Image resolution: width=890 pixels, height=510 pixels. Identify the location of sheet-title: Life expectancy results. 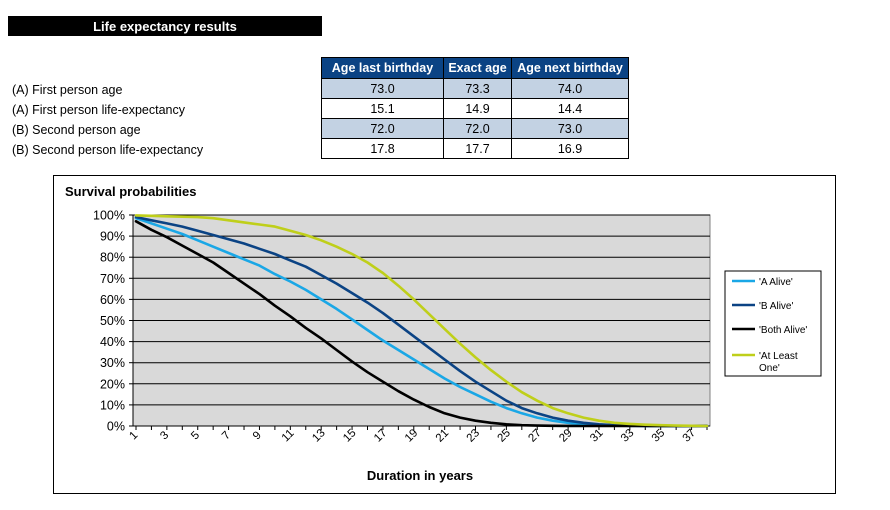
(165, 26).